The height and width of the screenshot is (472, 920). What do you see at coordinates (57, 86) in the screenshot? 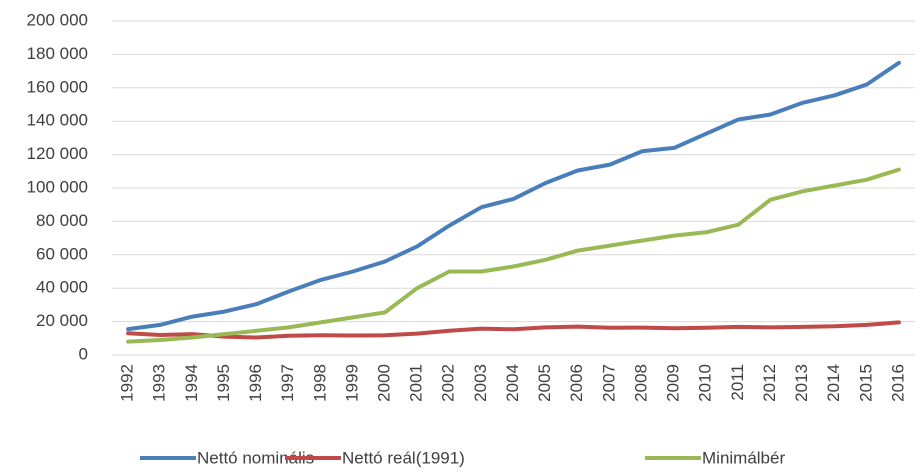
I see `y-tick-label: 160 000` at bounding box center [57, 86].